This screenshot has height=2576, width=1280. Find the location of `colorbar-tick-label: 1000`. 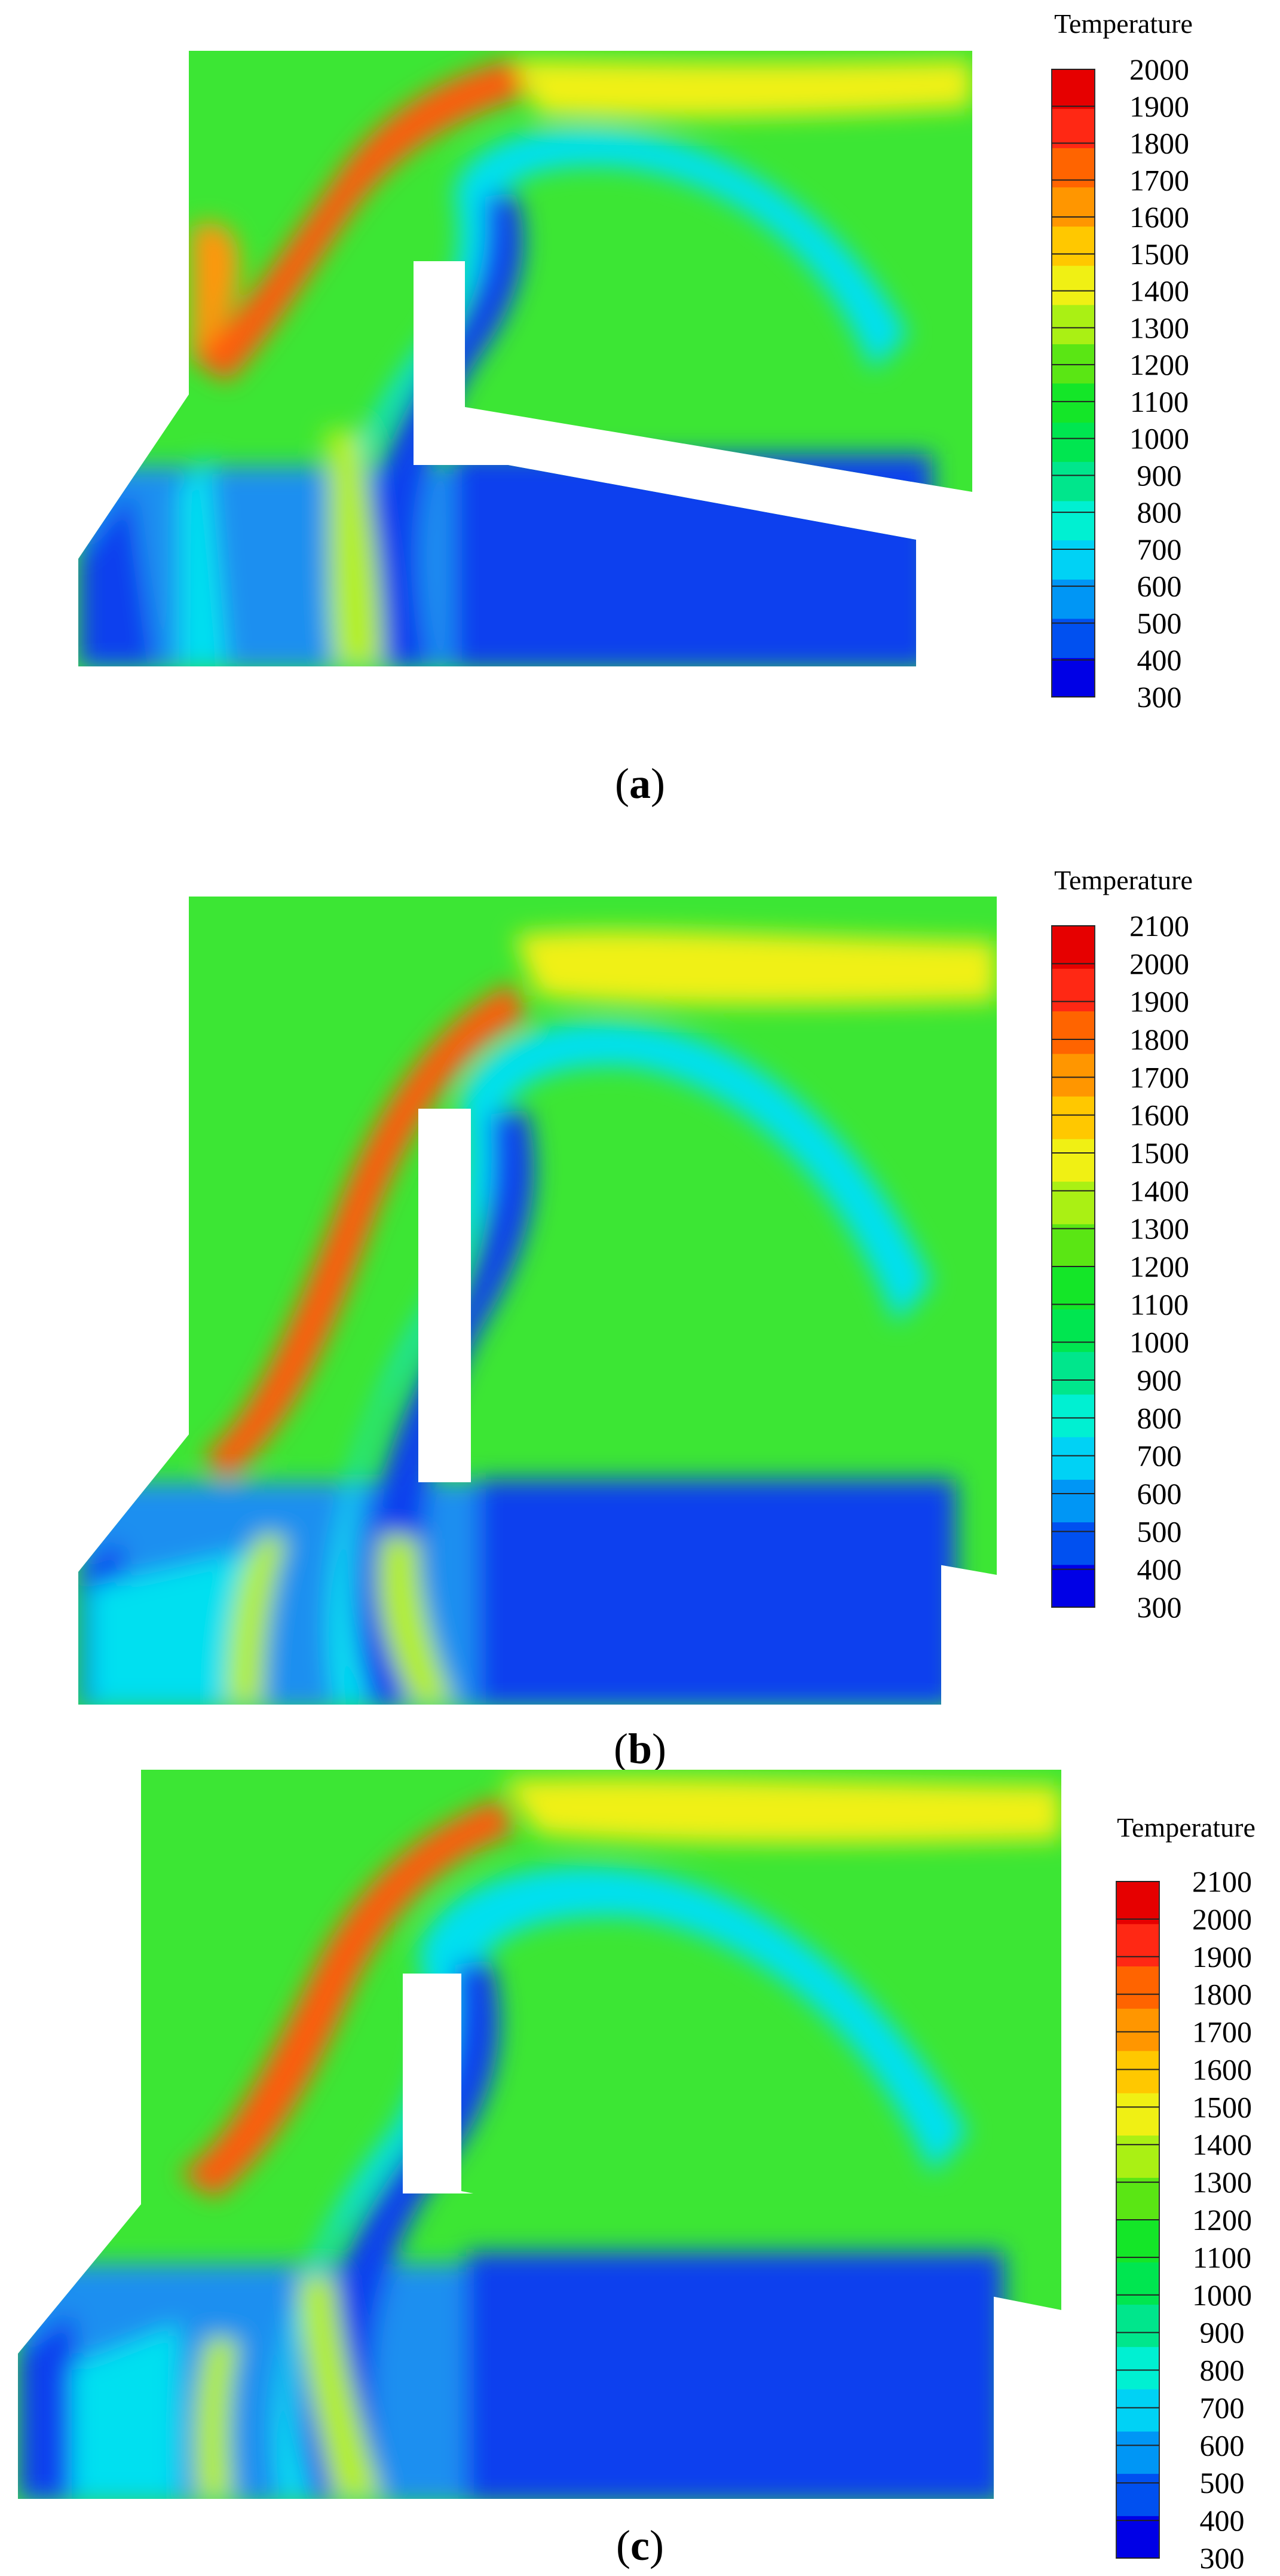

colorbar-tick-label: 1000 is located at coordinates (1222, 2295).